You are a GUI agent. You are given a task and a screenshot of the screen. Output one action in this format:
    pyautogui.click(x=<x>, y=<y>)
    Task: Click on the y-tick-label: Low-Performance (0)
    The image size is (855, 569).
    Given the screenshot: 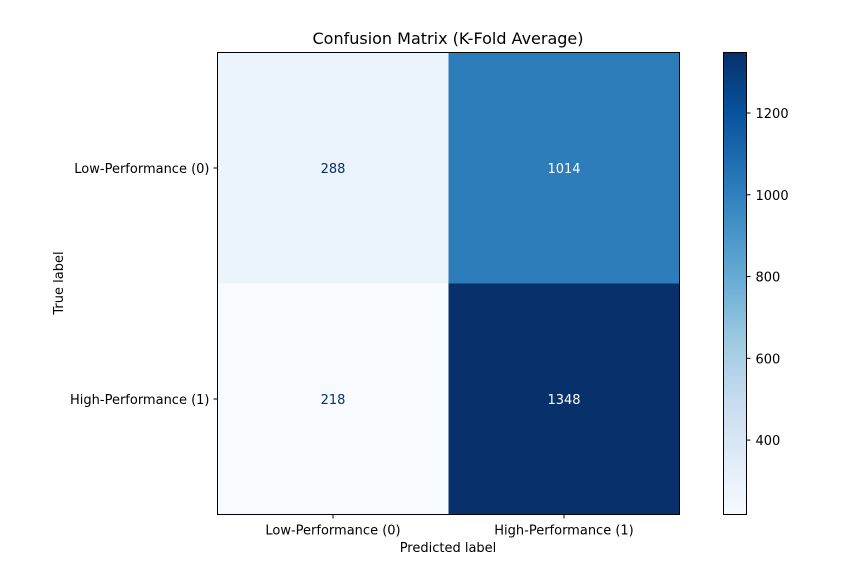 What is the action you would take?
    pyautogui.click(x=141, y=169)
    